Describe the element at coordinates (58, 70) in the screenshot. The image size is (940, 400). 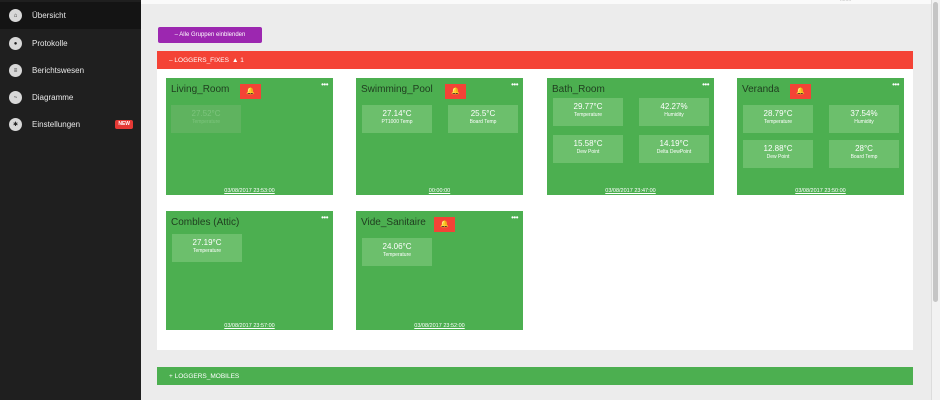
I see `sidebar-item-label: Berichtswesen` at that location.